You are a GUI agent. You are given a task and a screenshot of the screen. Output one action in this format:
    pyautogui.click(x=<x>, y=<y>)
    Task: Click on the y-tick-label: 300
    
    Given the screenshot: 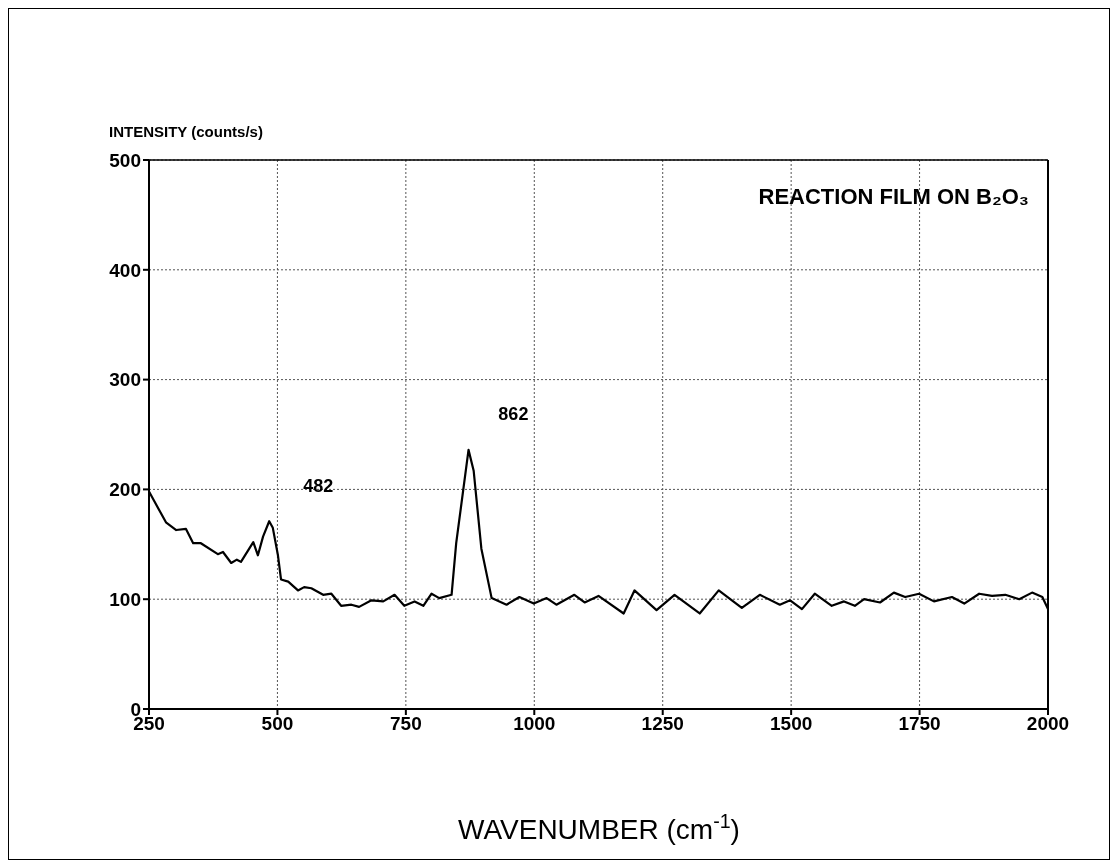 What is the action you would take?
    pyautogui.click(x=125, y=380)
    